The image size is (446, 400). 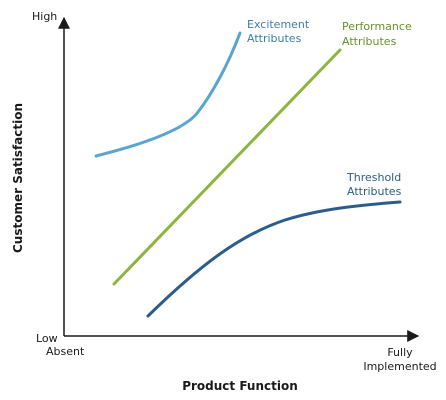 I want to click on y-axis-high-label: High, so click(x=44, y=16).